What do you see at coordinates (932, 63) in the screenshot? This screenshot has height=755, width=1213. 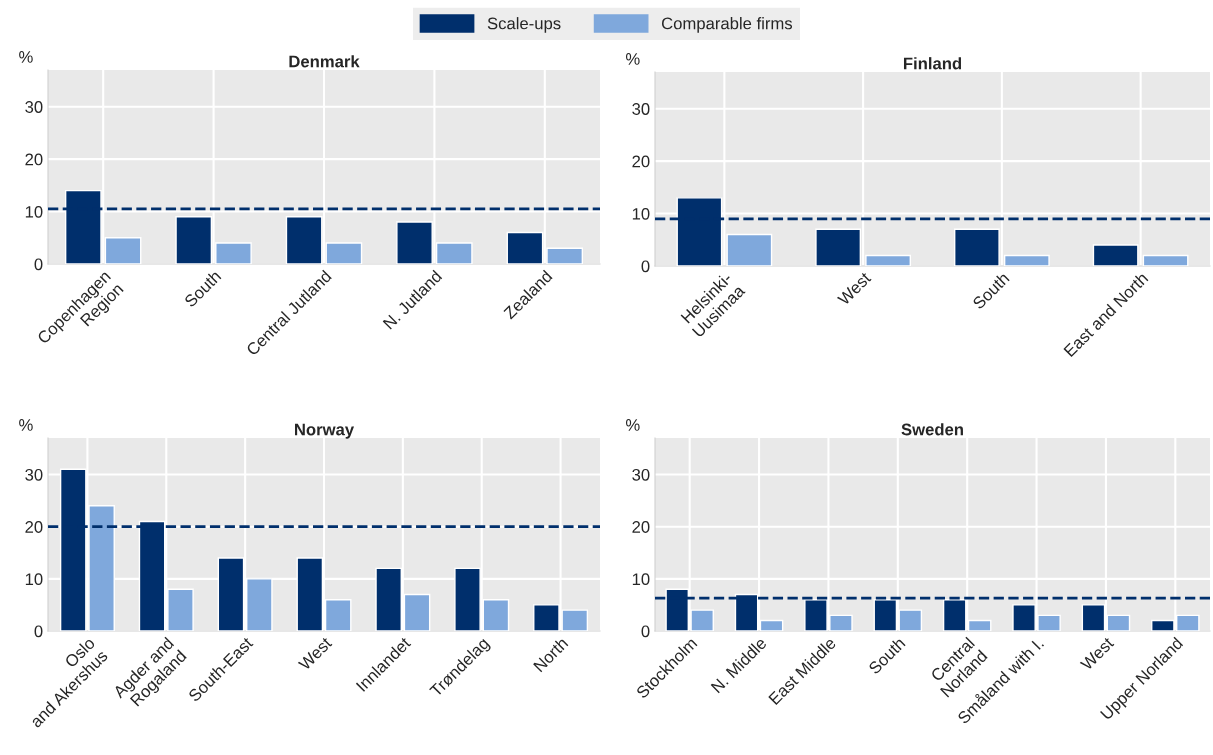 I see `chart-title: Finland` at bounding box center [932, 63].